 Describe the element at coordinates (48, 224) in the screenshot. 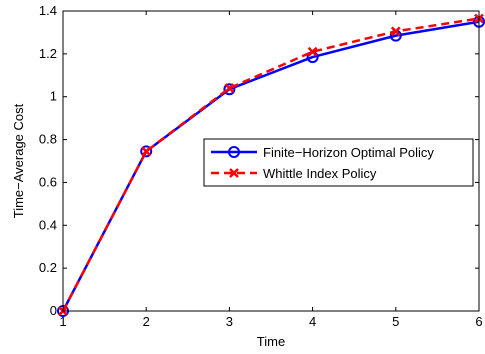

I see `y-tick-label: 0.4` at that location.